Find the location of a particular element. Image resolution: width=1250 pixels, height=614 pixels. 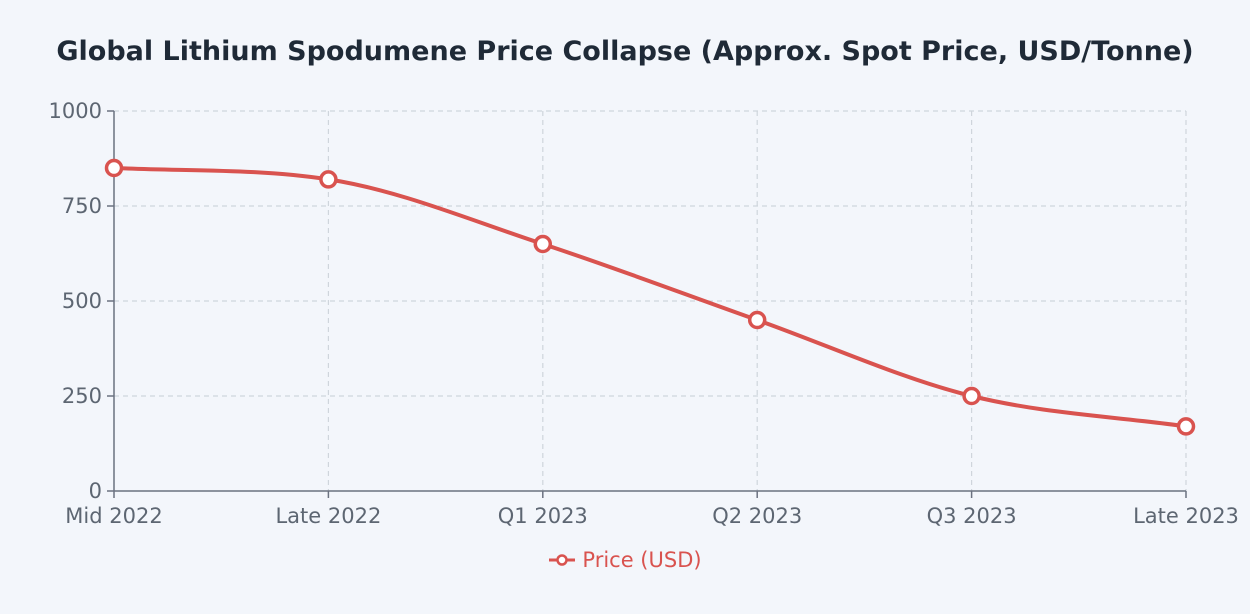

x-tick-label: Q3 2023 is located at coordinates (972, 516).